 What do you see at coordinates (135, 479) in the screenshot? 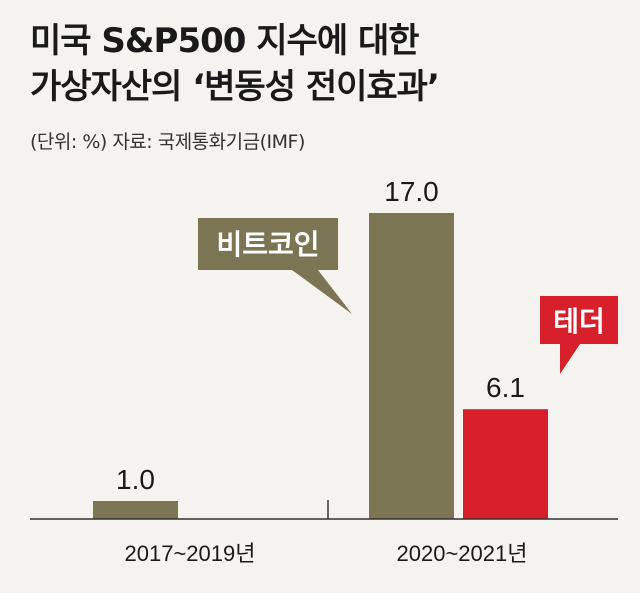
I see `data-label: 1.0` at bounding box center [135, 479].